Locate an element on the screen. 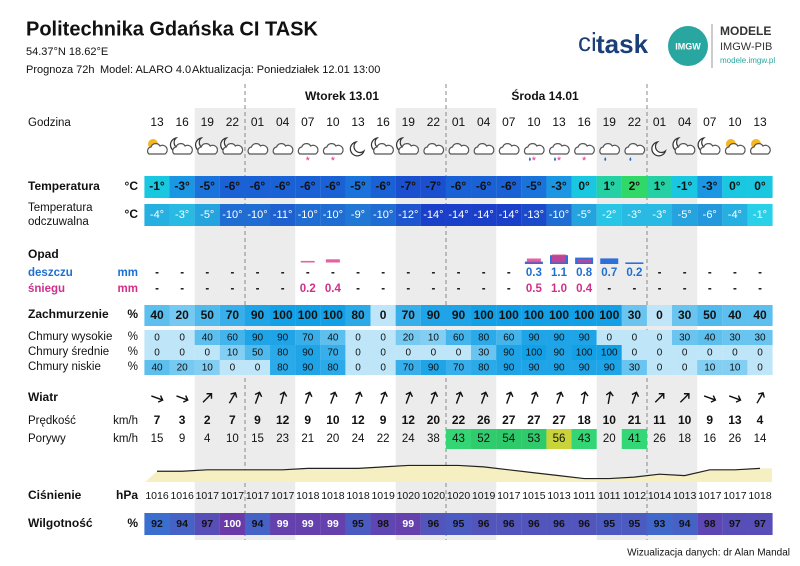  gust-label: 52 is located at coordinates (483, 439).